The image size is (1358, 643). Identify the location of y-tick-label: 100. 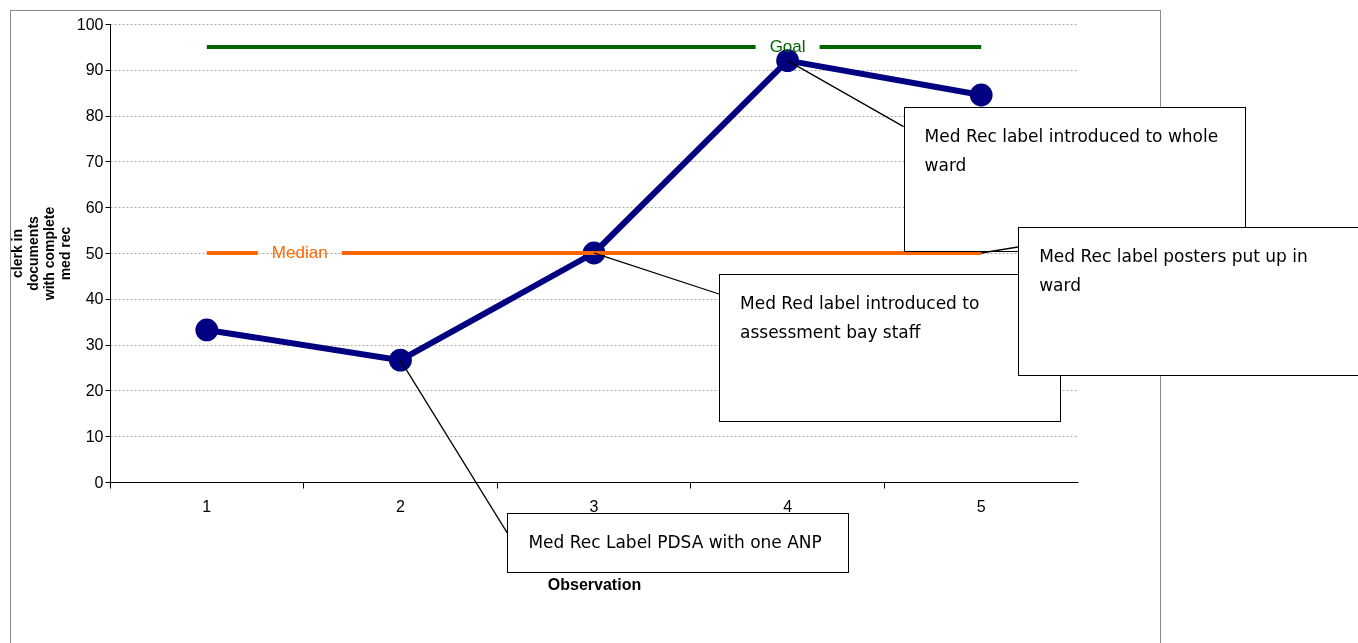
(90, 24).